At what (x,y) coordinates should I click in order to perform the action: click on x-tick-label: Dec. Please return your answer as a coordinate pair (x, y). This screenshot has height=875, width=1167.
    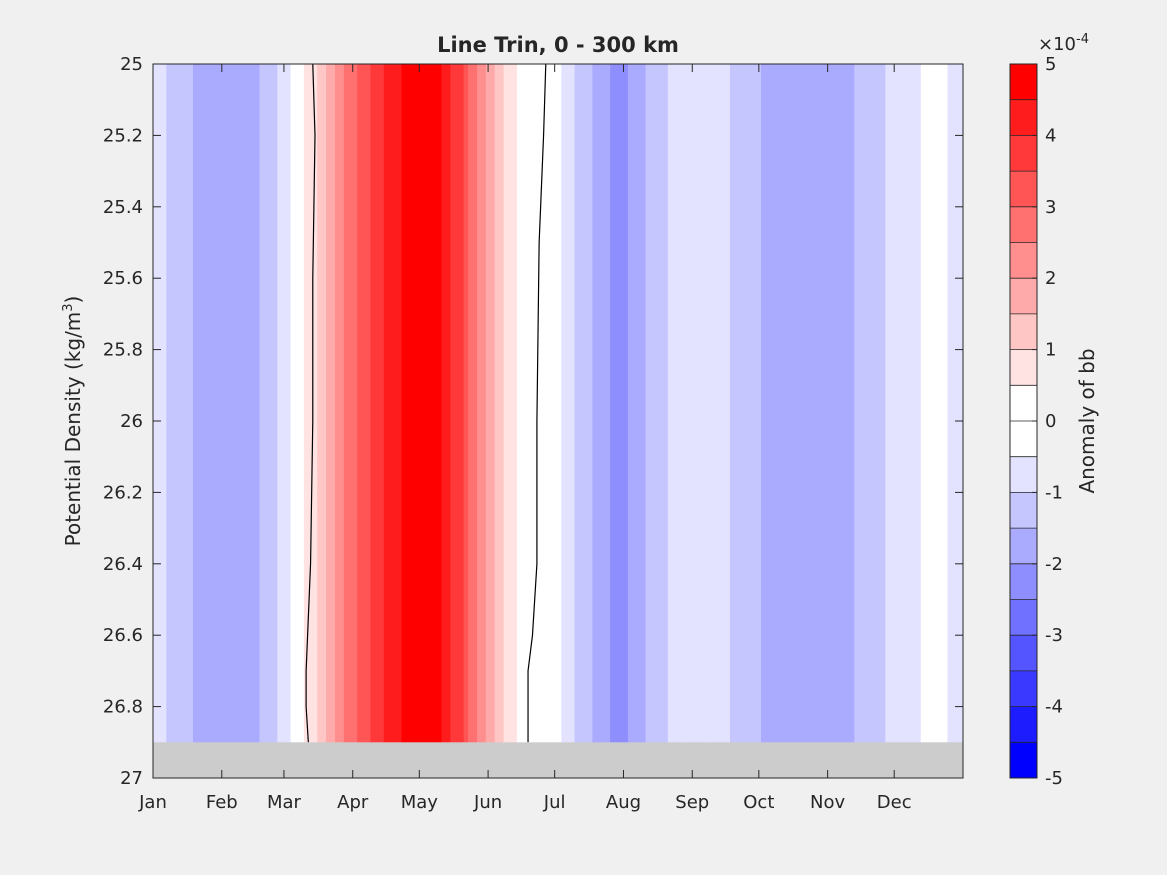
    Looking at the image, I should click on (894, 802).